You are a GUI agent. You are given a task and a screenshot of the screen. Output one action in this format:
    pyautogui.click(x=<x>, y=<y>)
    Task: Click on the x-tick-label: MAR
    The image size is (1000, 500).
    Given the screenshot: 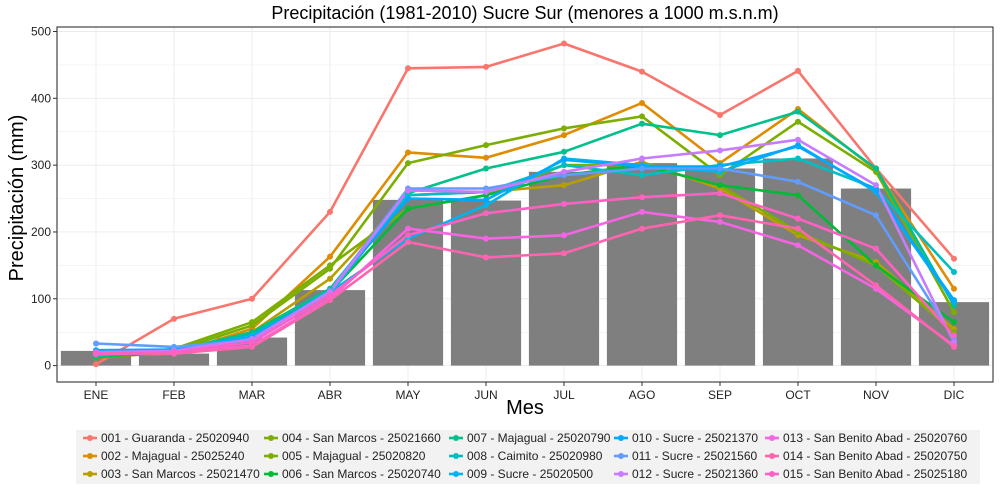 What is the action you would take?
    pyautogui.click(x=252, y=395)
    